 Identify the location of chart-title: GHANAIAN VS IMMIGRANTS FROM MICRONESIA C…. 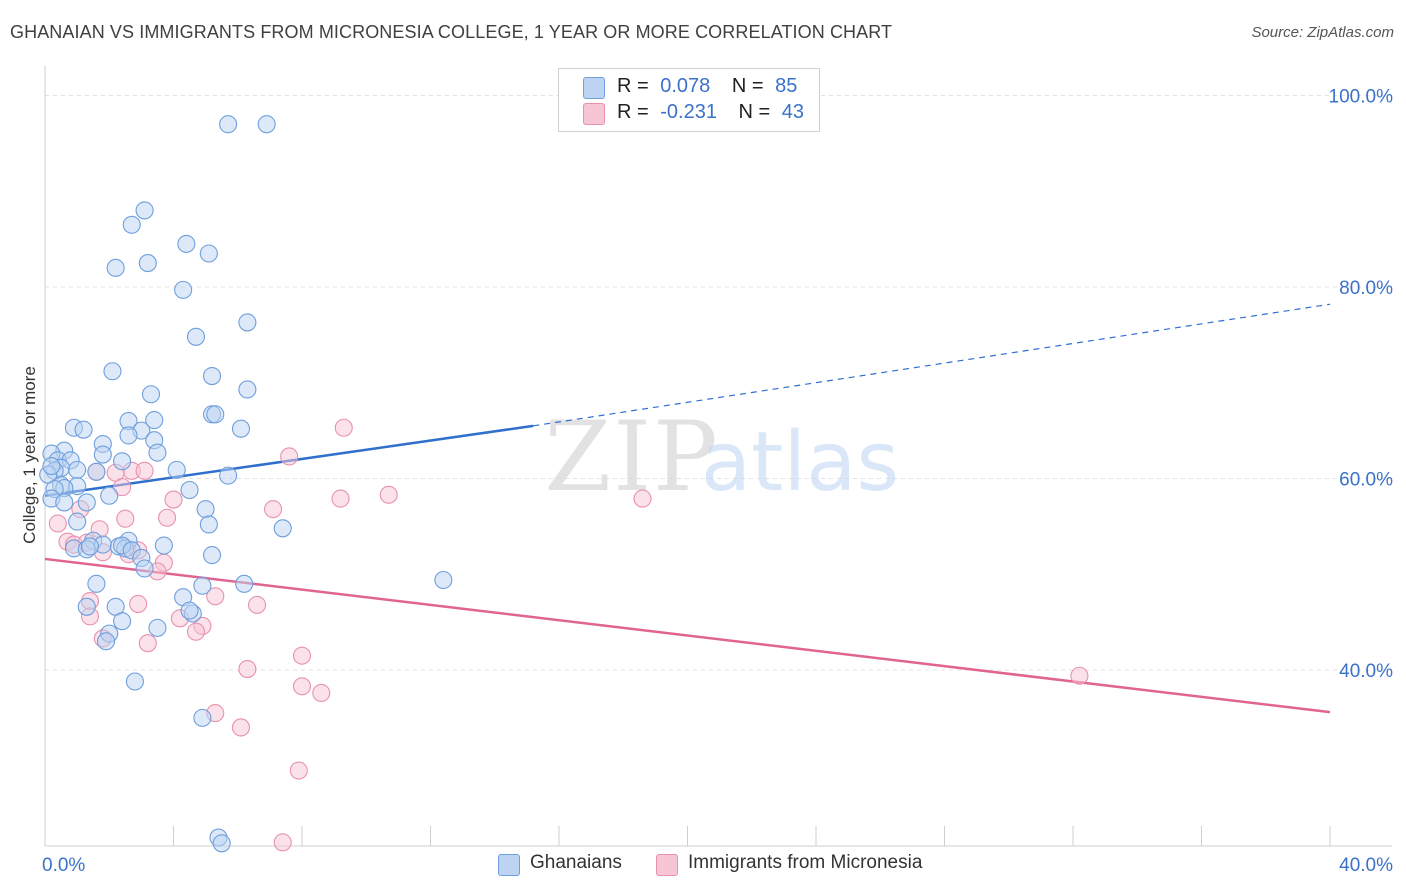
(451, 32).